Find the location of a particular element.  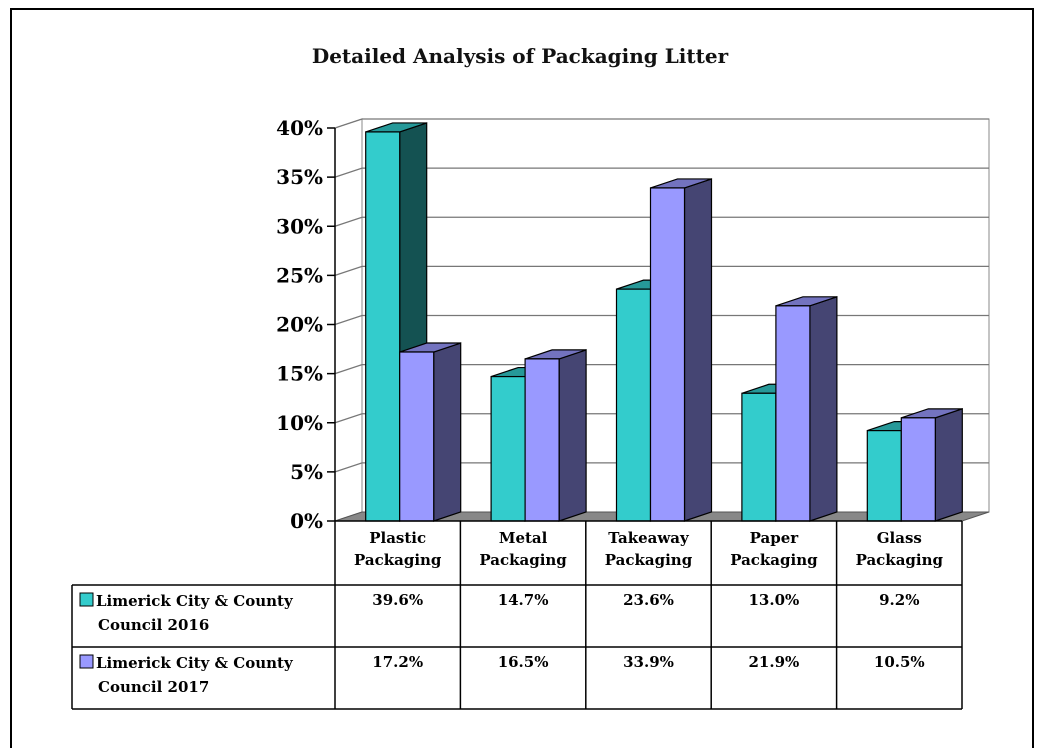

y-tick-label: 30% is located at coordinates (299, 226).